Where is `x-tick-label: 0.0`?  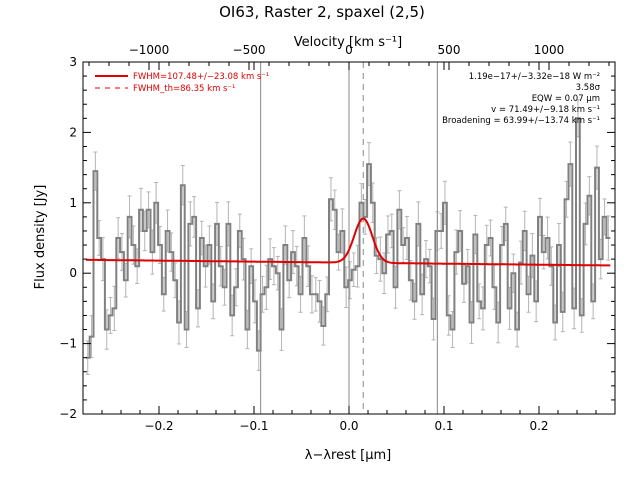 x-tick-label: 0.0 is located at coordinates (348, 426).